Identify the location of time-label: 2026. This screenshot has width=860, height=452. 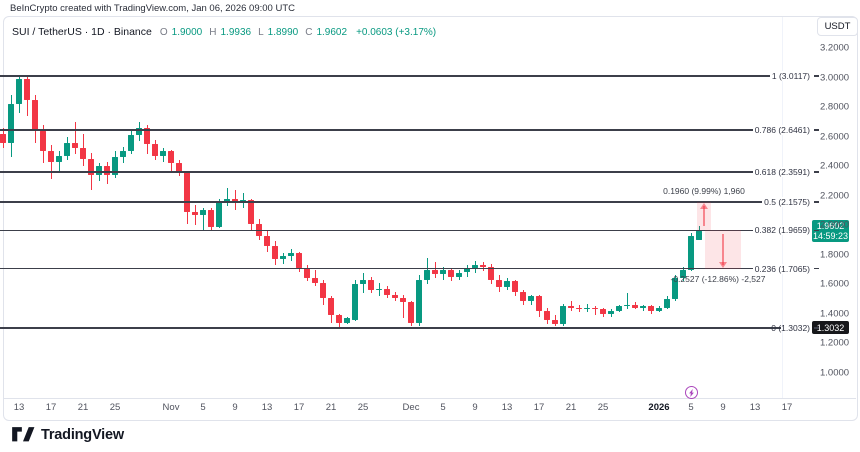
(659, 407).